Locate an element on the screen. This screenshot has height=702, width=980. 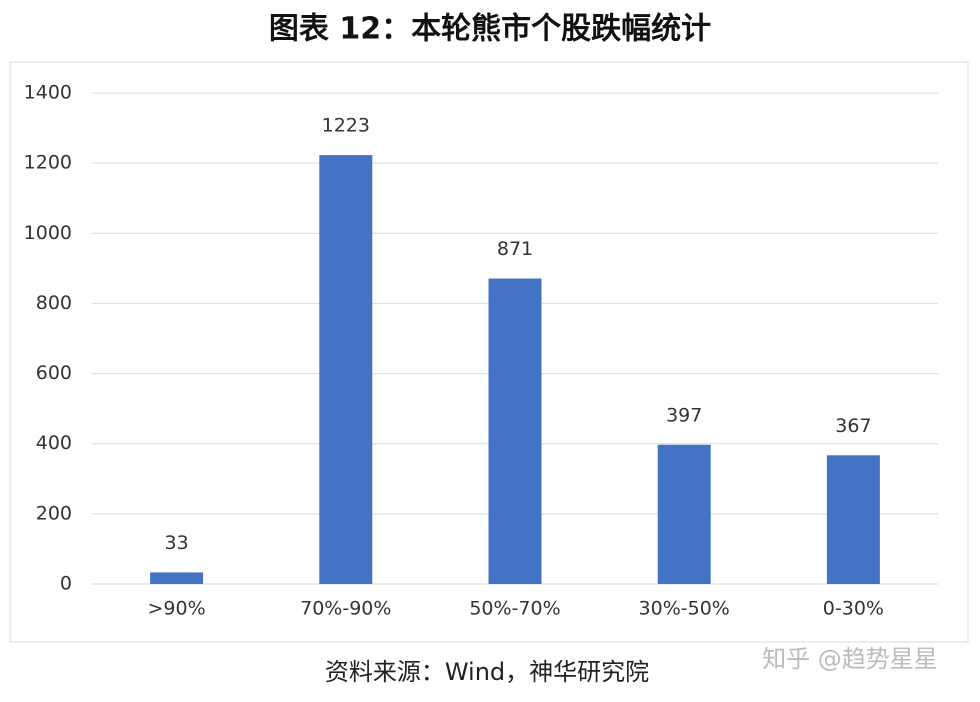
x-tick-label: 70%-90% is located at coordinates (345, 609).